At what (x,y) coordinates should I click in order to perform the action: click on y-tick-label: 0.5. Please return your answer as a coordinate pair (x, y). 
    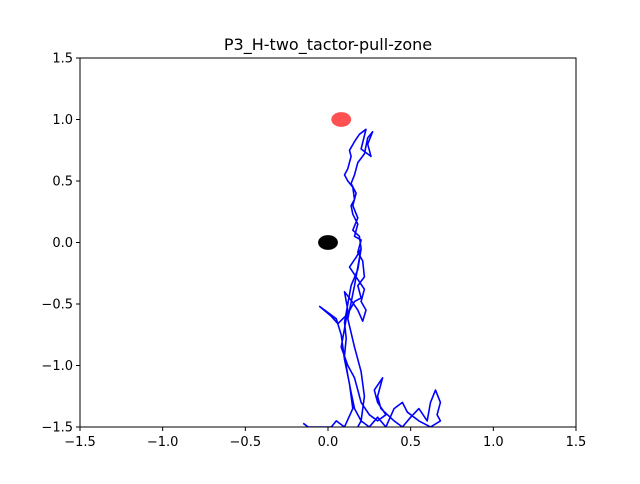
    Looking at the image, I should click on (62, 182).